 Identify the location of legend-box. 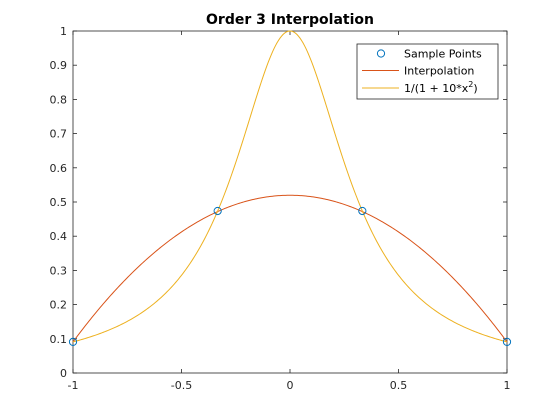
(427, 71).